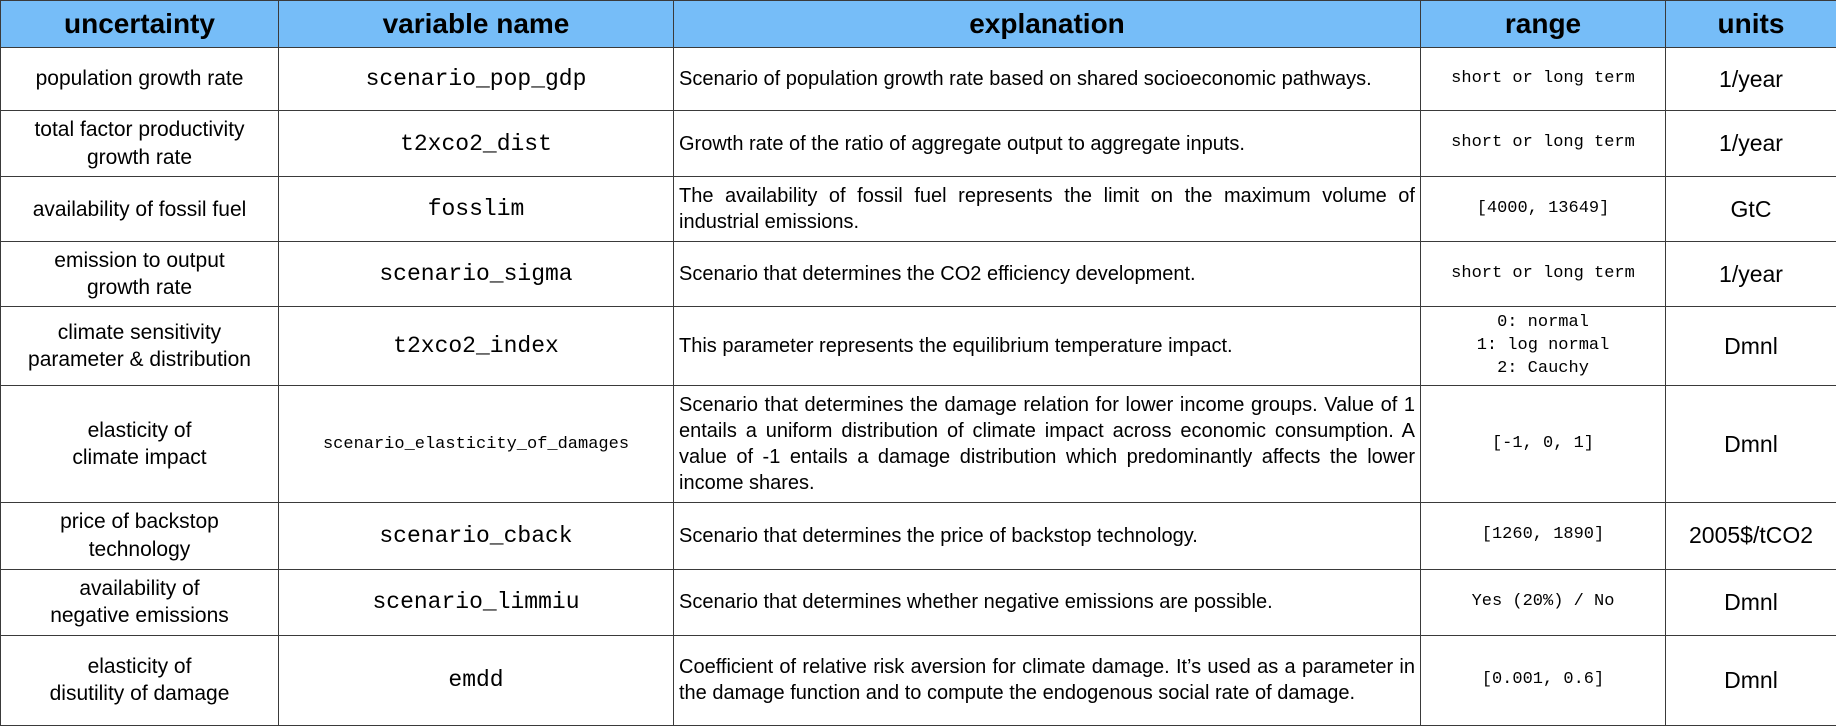 The image size is (1836, 728). Describe the element at coordinates (1047, 24) in the screenshot. I see `header-explanation: explanation` at that location.